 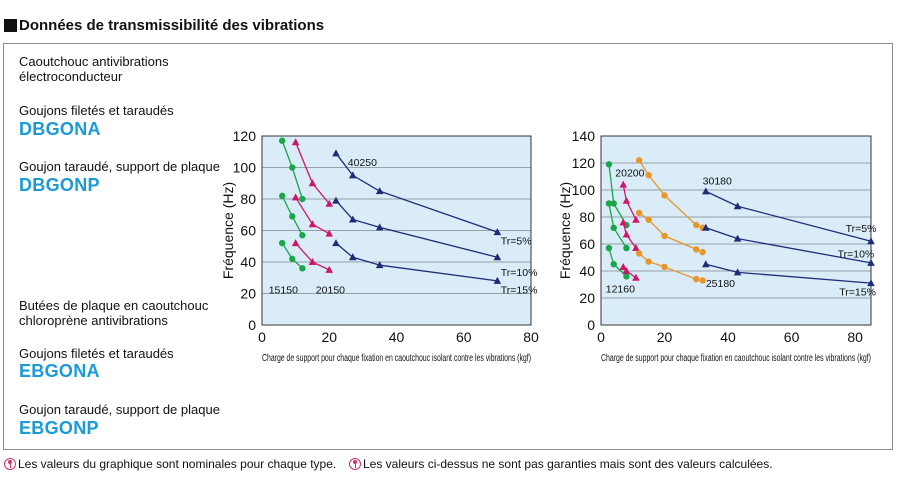 What do you see at coordinates (584, 136) in the screenshot?
I see `y-tick-label: 140` at bounding box center [584, 136].